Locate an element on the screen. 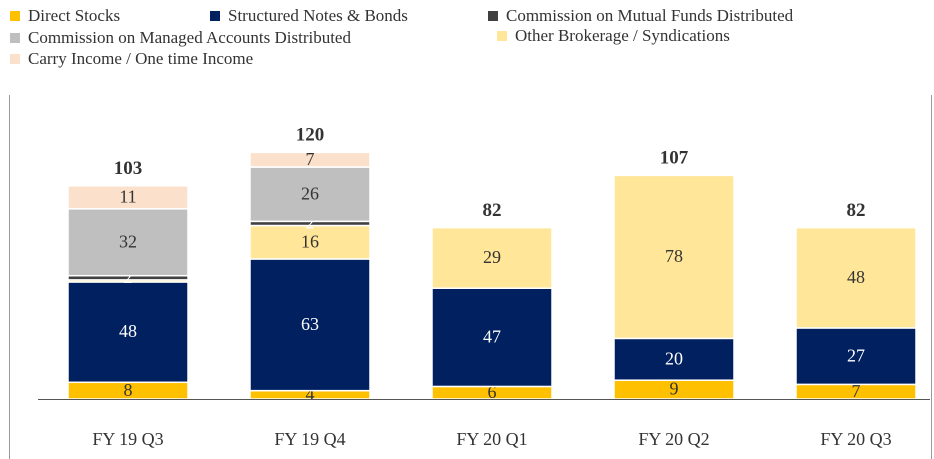 This screenshot has width=934, height=459. data-label: 20 is located at coordinates (674, 358).